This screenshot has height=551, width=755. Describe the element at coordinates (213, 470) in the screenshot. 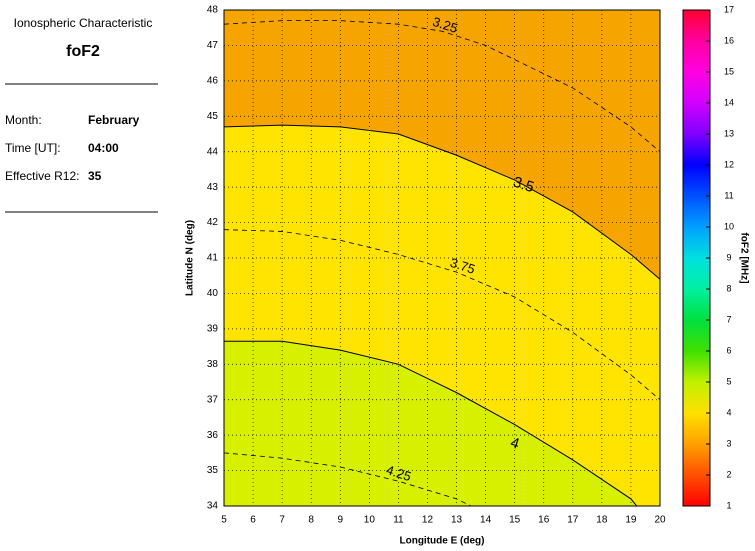

I see `y-tick-label: 35` at that location.